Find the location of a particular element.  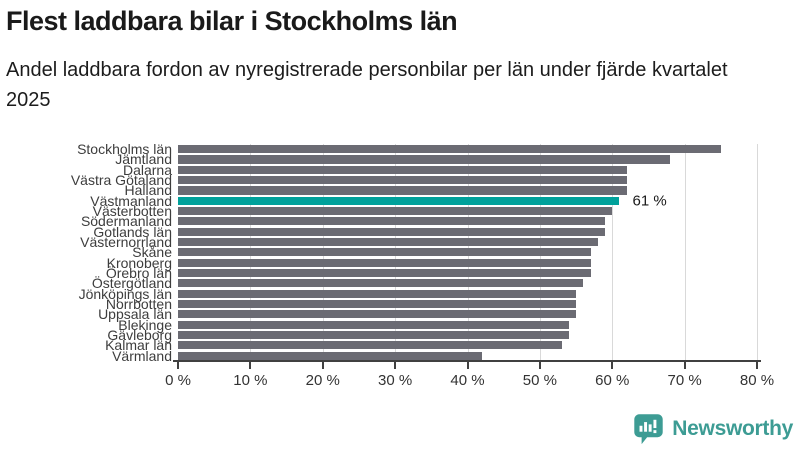

tick-label: 0 % is located at coordinates (178, 380).